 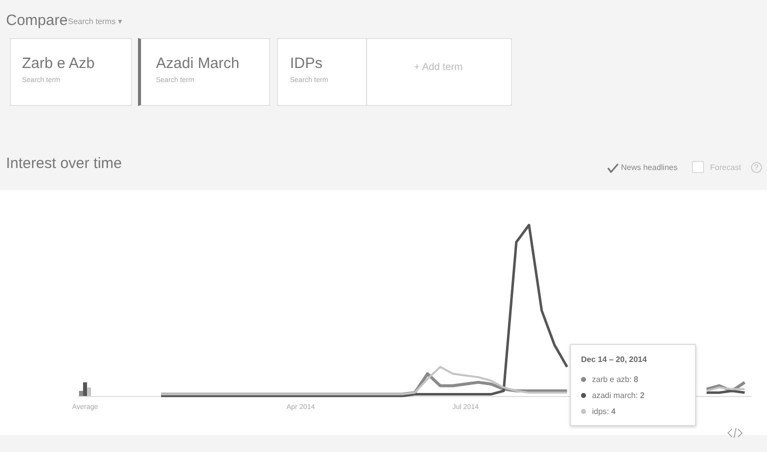 What do you see at coordinates (640, 395) in the screenshot?
I see `annotation: : 2` at bounding box center [640, 395].